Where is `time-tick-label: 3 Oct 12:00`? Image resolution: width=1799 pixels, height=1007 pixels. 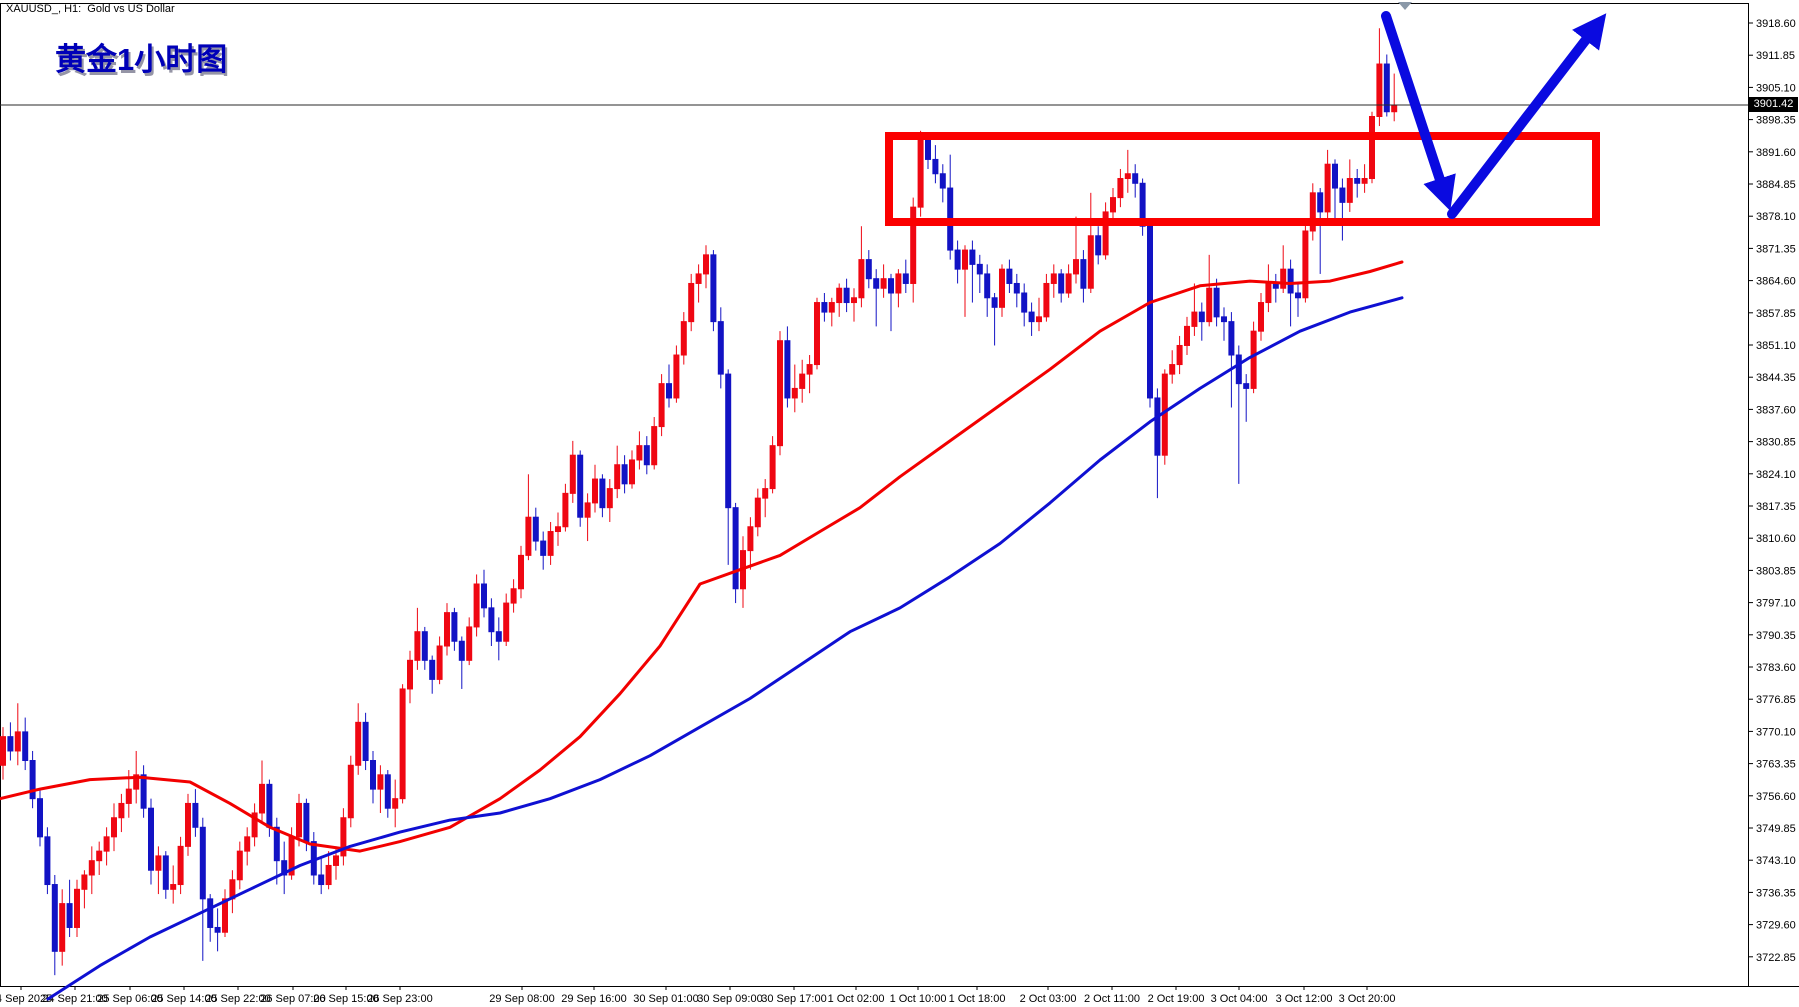
time-tick-label: 3 Oct 12:00 is located at coordinates (1304, 999).